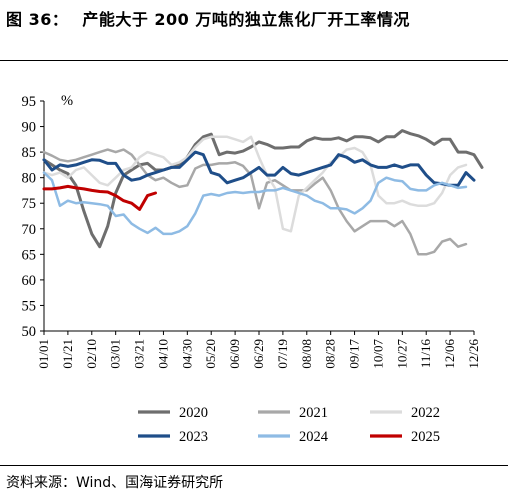 Image resolution: width=508 pixels, height=496 pixels. I want to click on y-tick-label: 85, so click(29, 153).